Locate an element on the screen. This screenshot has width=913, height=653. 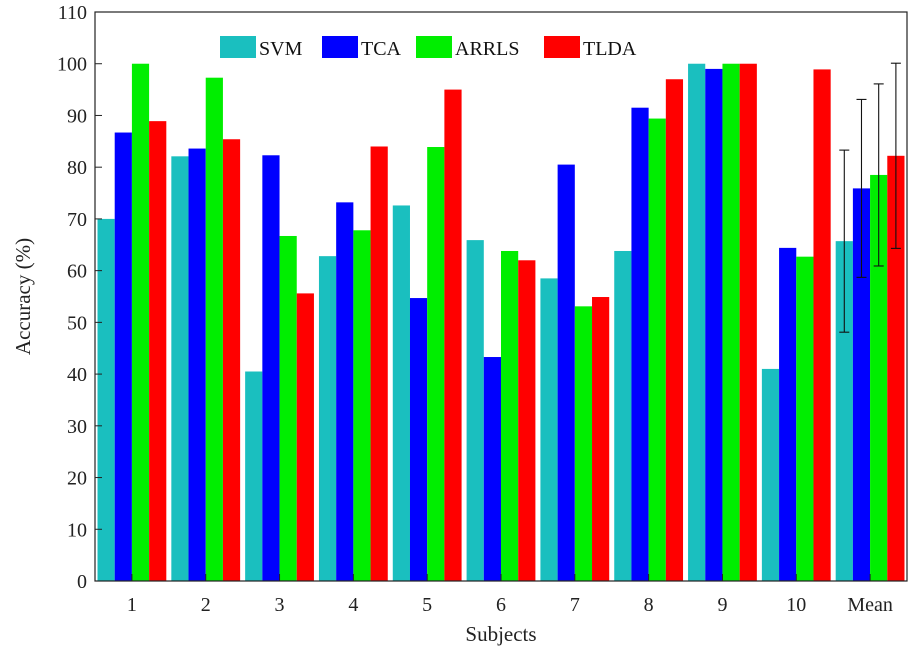
y-tick-label-30: 30 is located at coordinates (77, 427).